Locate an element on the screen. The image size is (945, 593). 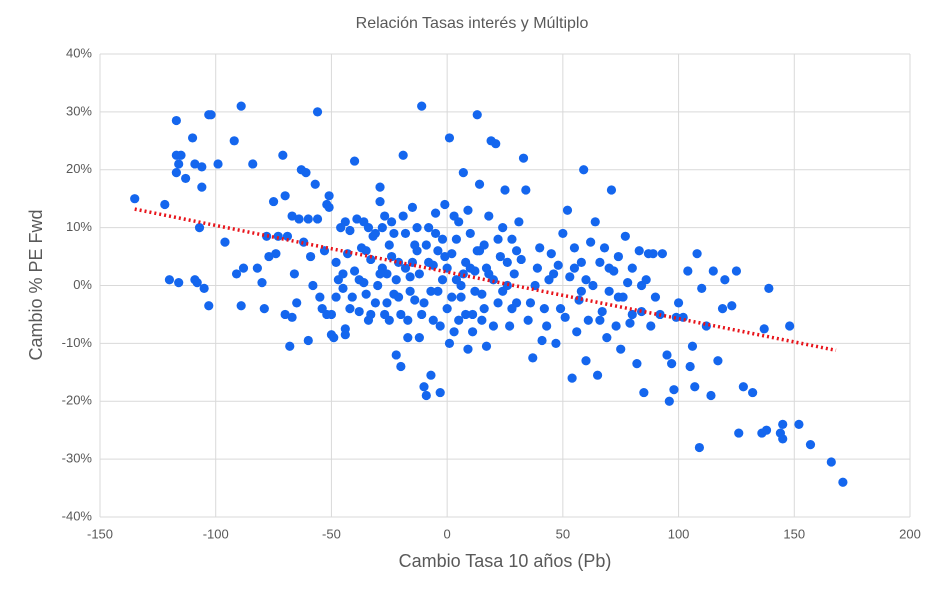
y-tick-label: -40% is located at coordinates (77, 515).